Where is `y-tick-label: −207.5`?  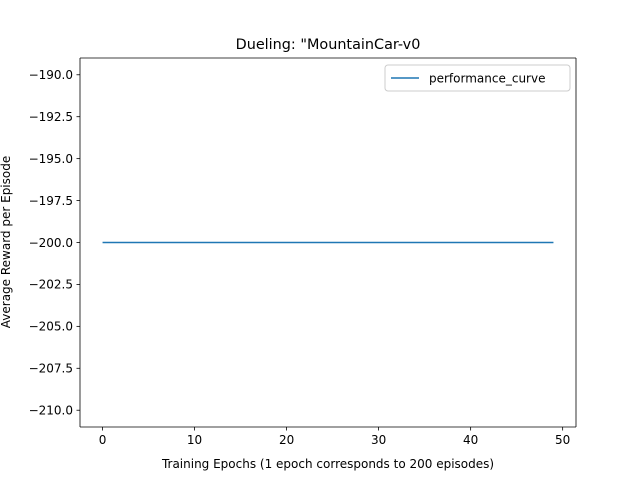
y-tick-label: −207.5 is located at coordinates (51, 369).